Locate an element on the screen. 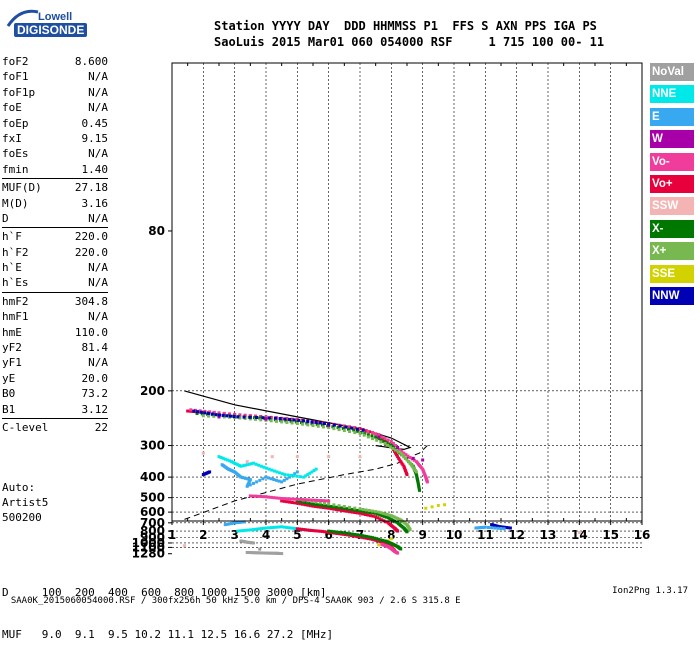  artist-code: 500200 is located at coordinates (22, 517).